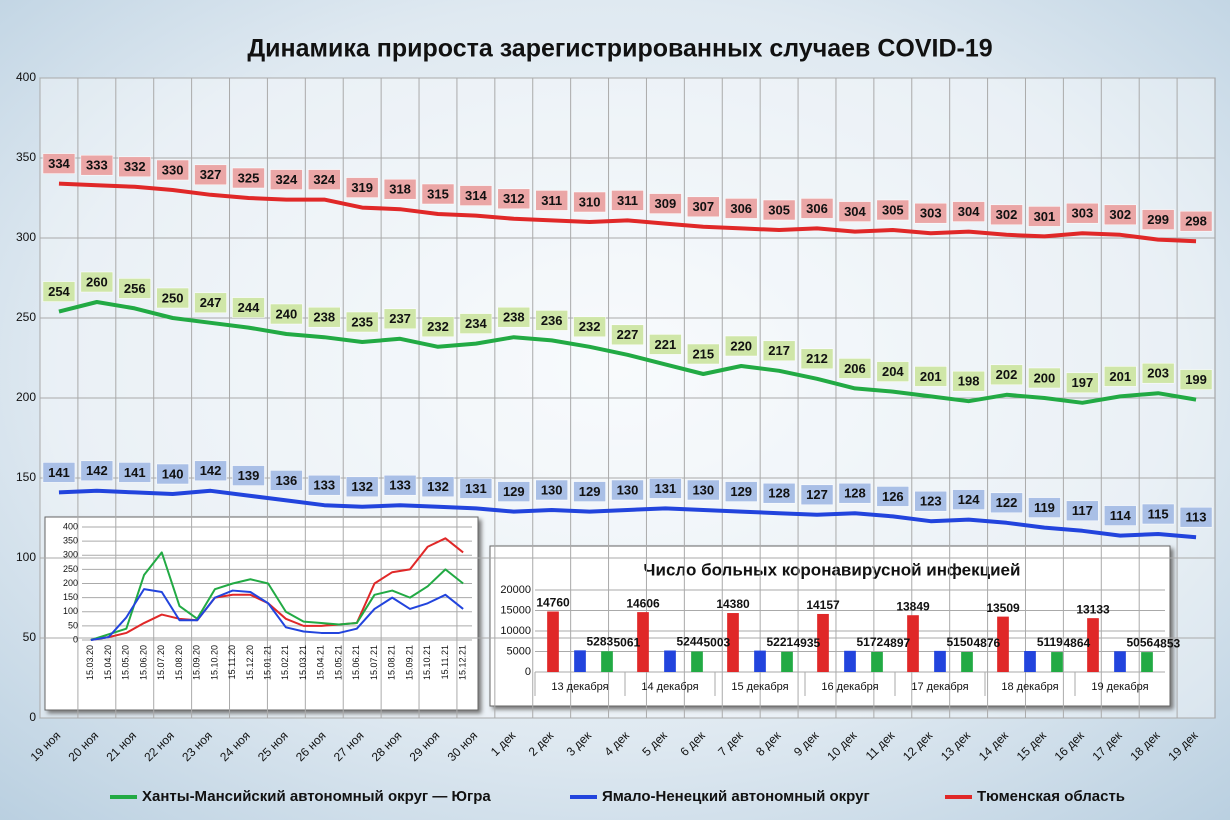 This screenshot has width=1230, height=820. Describe the element at coordinates (250, 662) in the screenshot. I see `x-tick-label: 15.12.20` at that location.